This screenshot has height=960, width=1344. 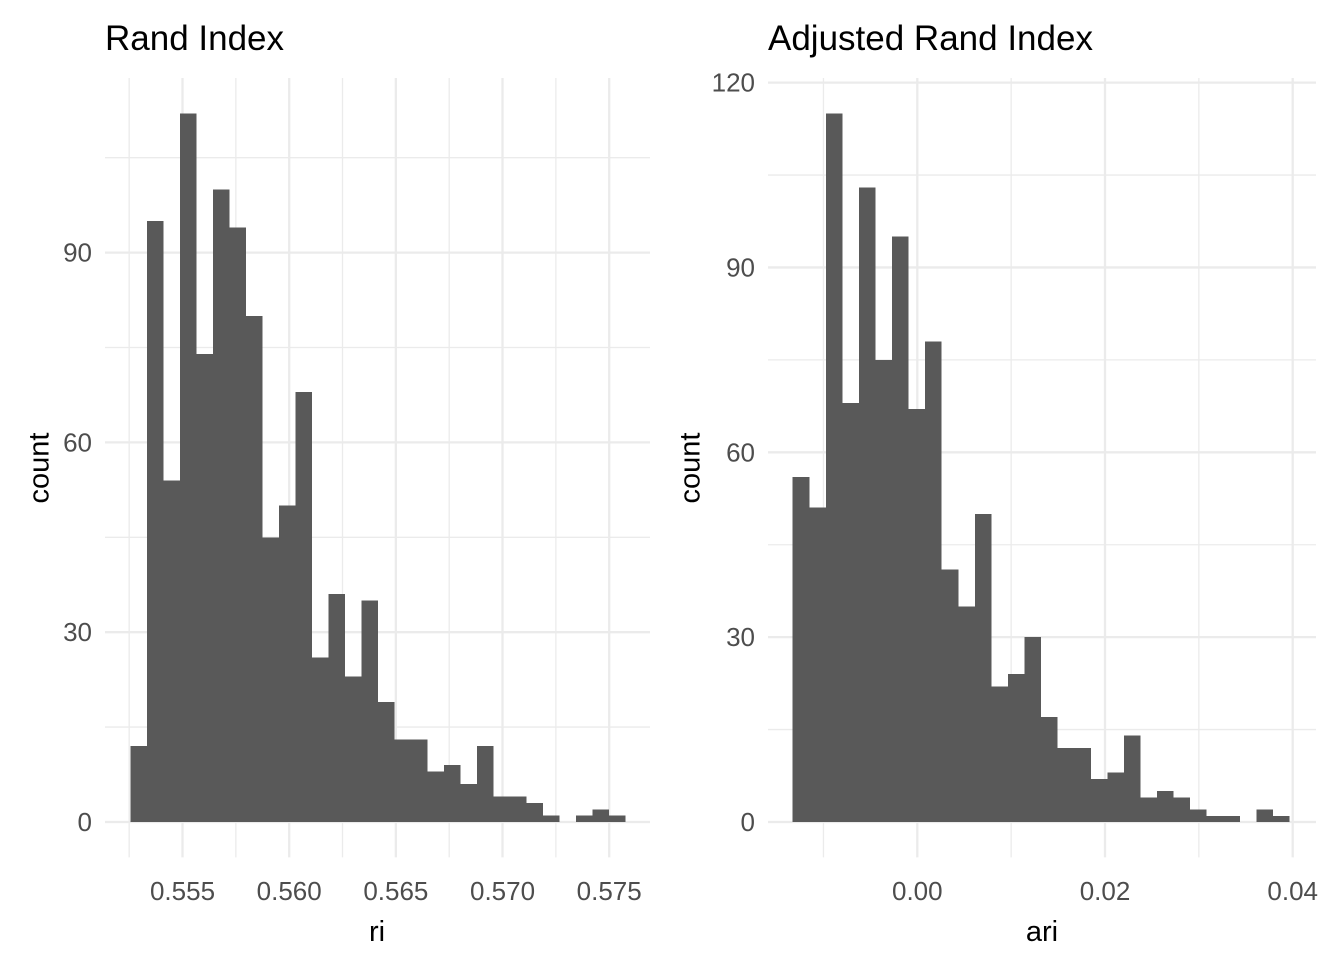 I want to click on y-axis-tick-labels: 0 30 60 90, so click(x=77, y=537).